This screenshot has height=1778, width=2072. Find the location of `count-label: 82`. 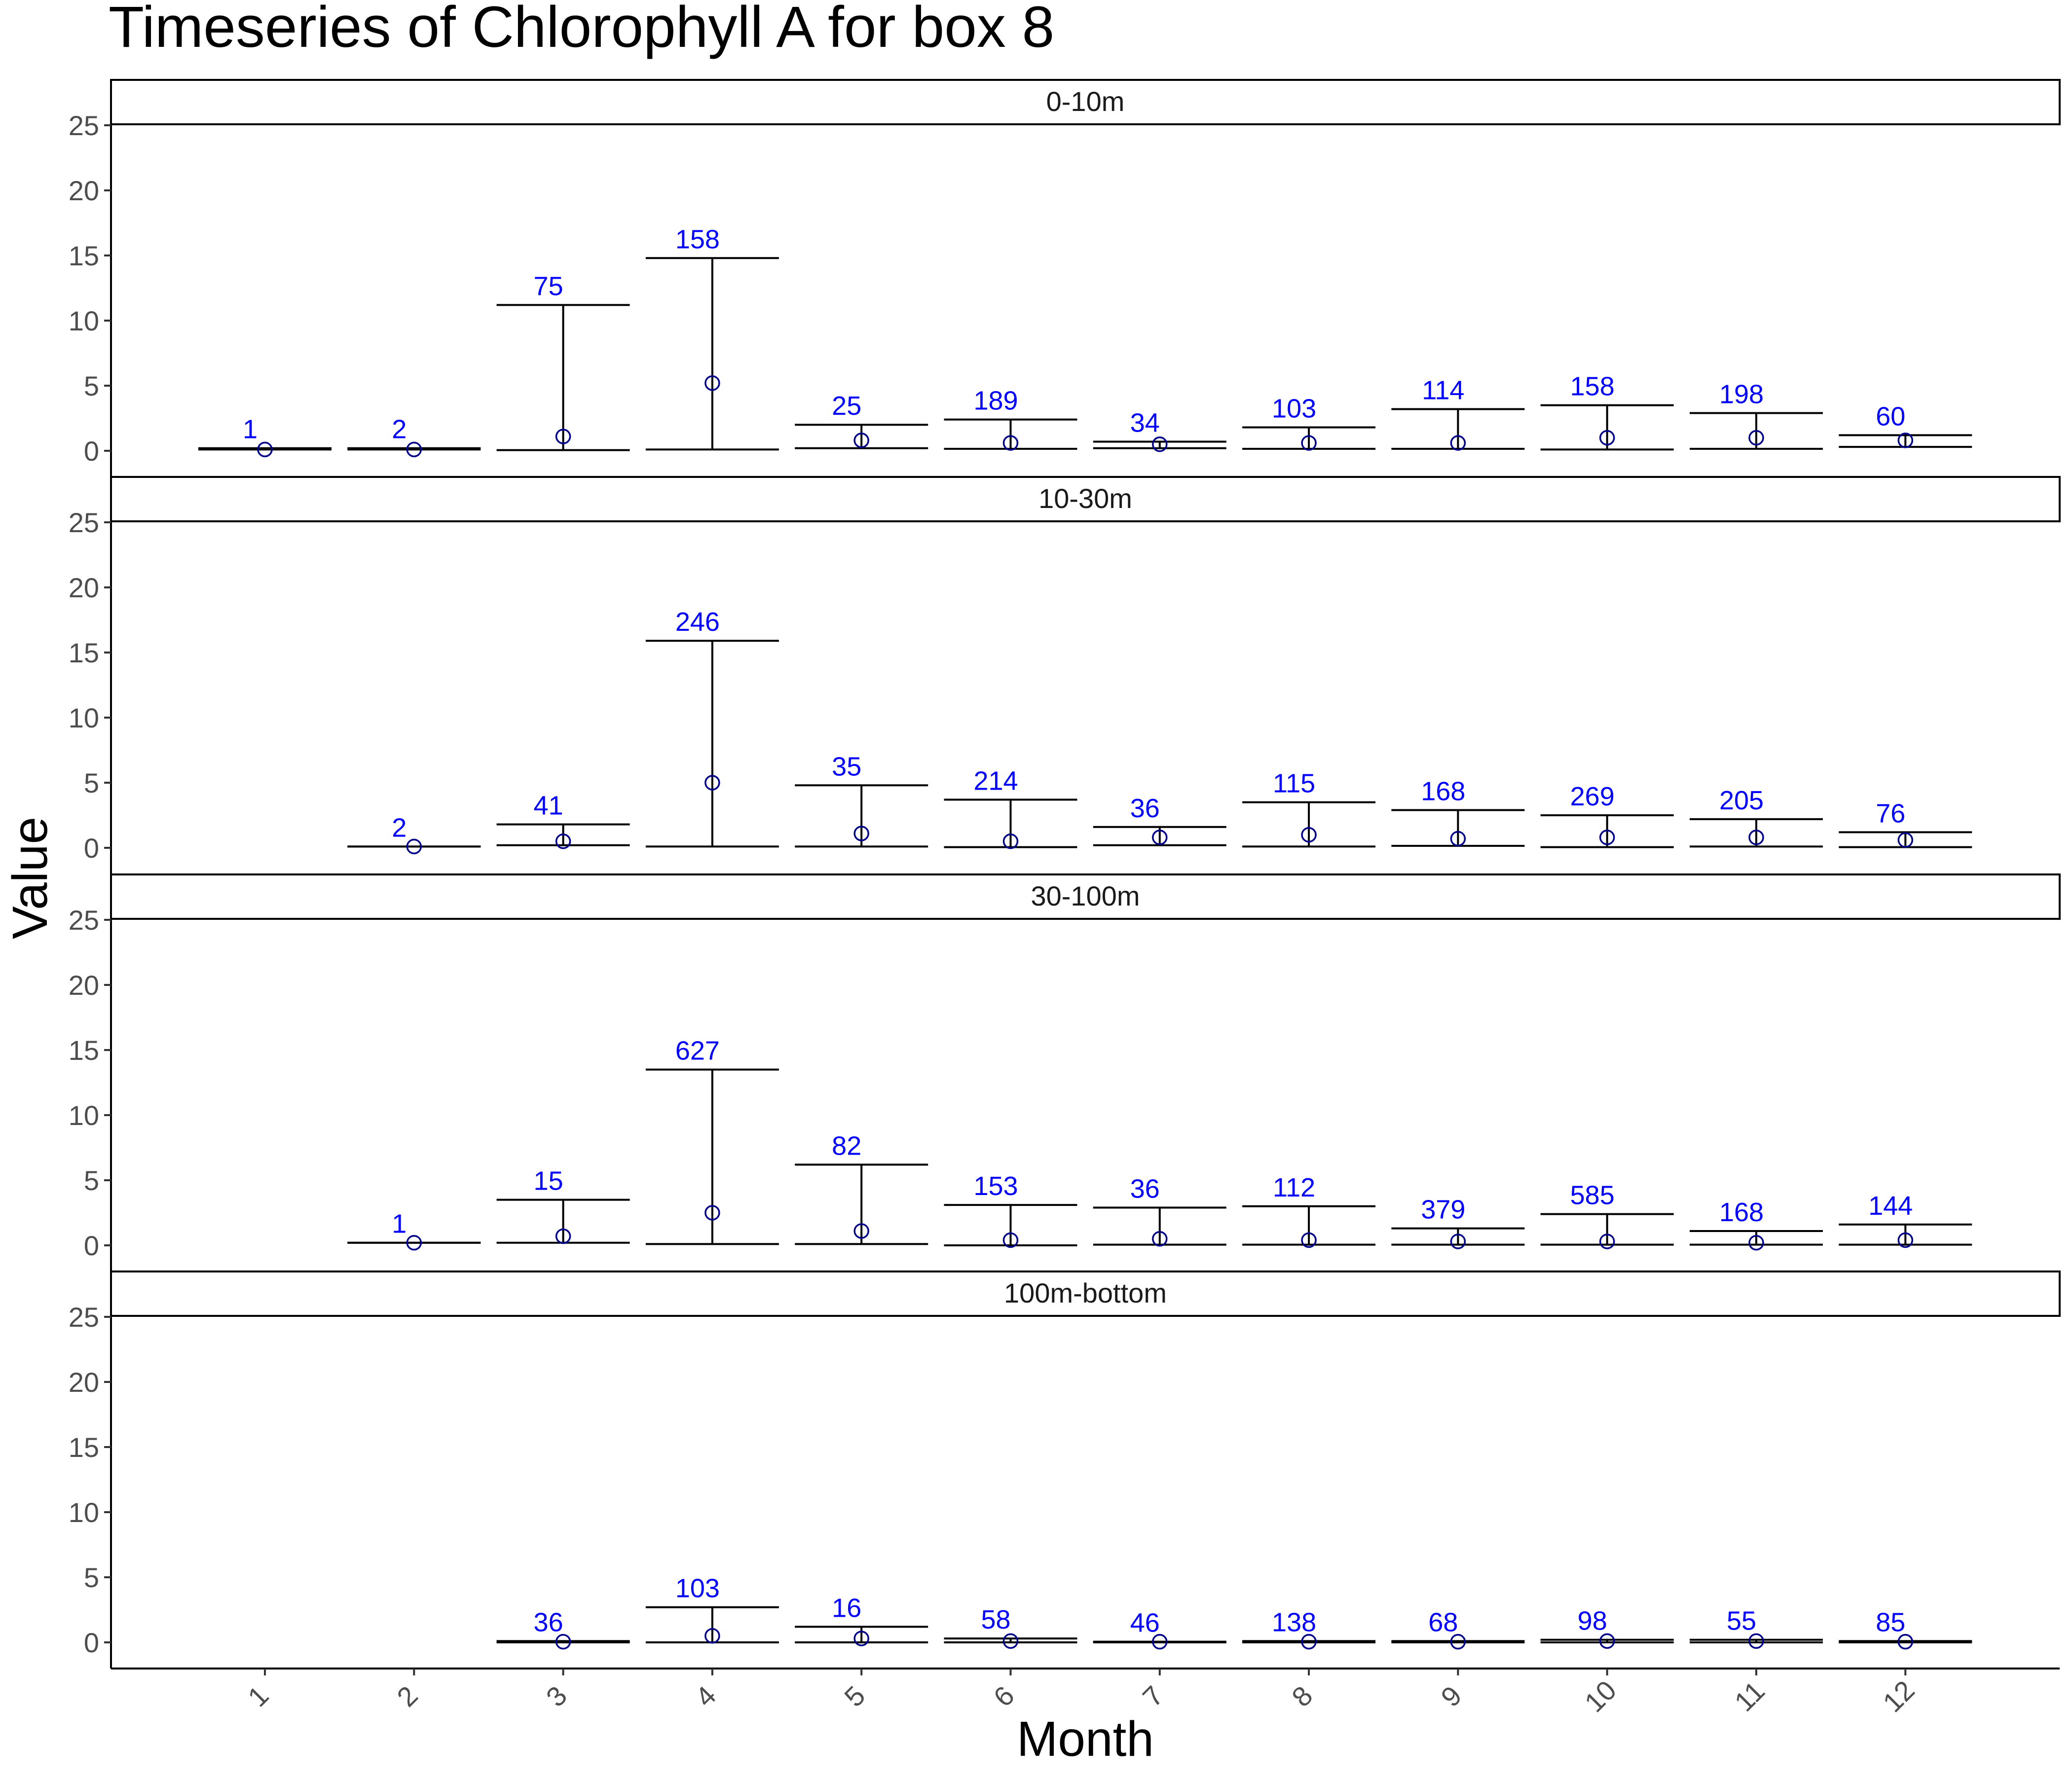

count-label: 82 is located at coordinates (847, 1146).